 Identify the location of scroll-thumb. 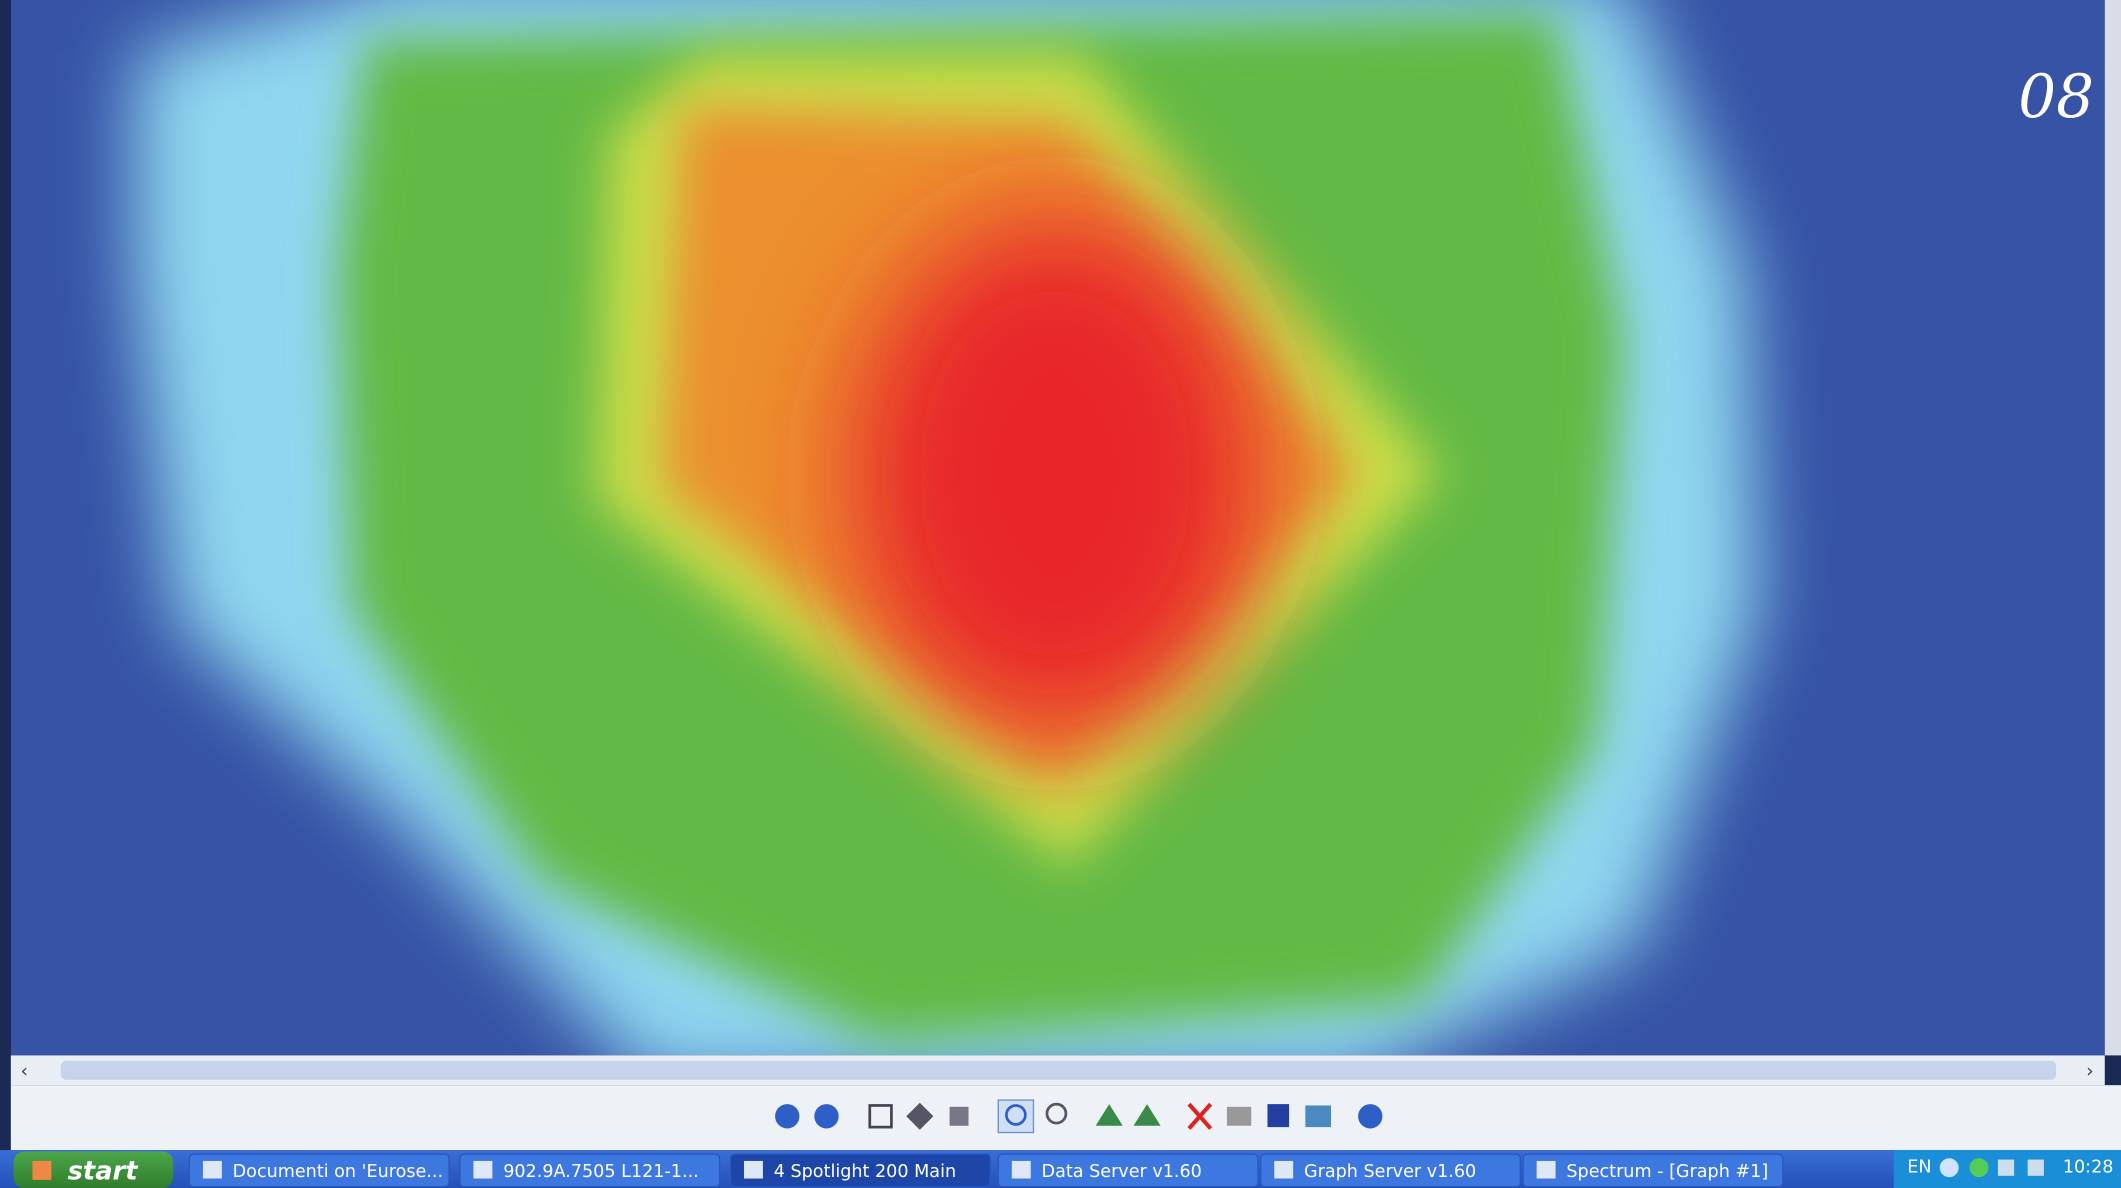
(1058, 1070).